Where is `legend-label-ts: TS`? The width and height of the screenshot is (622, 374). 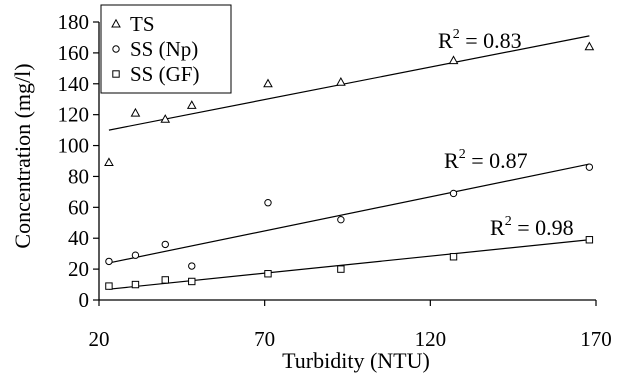
legend-label-ts: TS is located at coordinates (142, 24).